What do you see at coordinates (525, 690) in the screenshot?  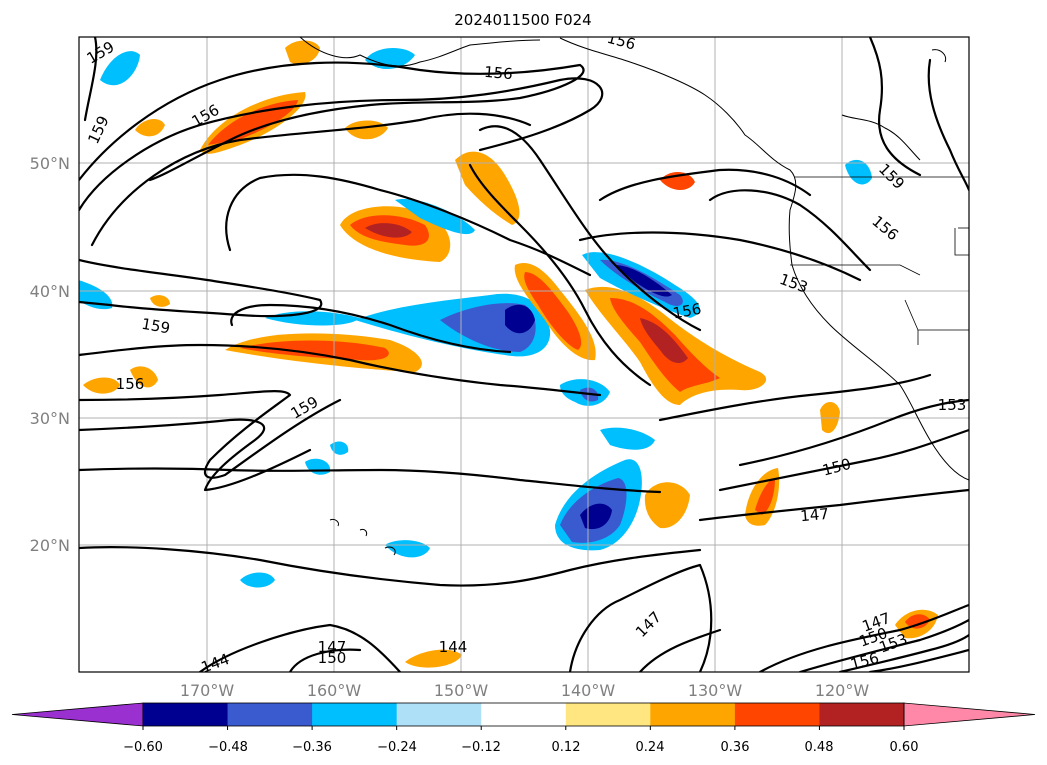 I see `longitude-labels: 170°W 160°W 150°W 140°W 130°W 120°W` at bounding box center [525, 690].